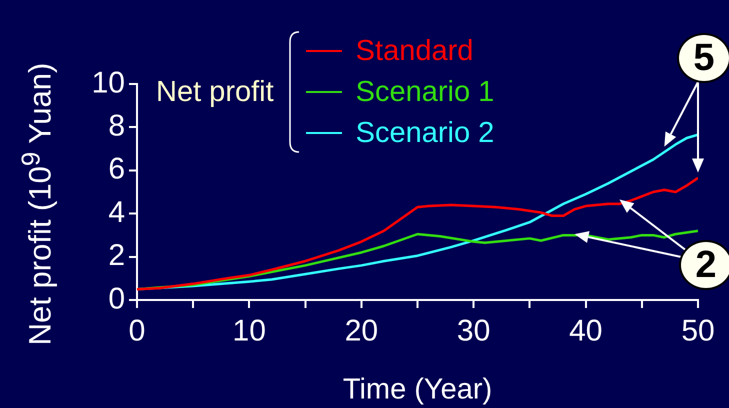  What do you see at coordinates (116, 212) in the screenshot?
I see `y-tick-label: 4` at bounding box center [116, 212].